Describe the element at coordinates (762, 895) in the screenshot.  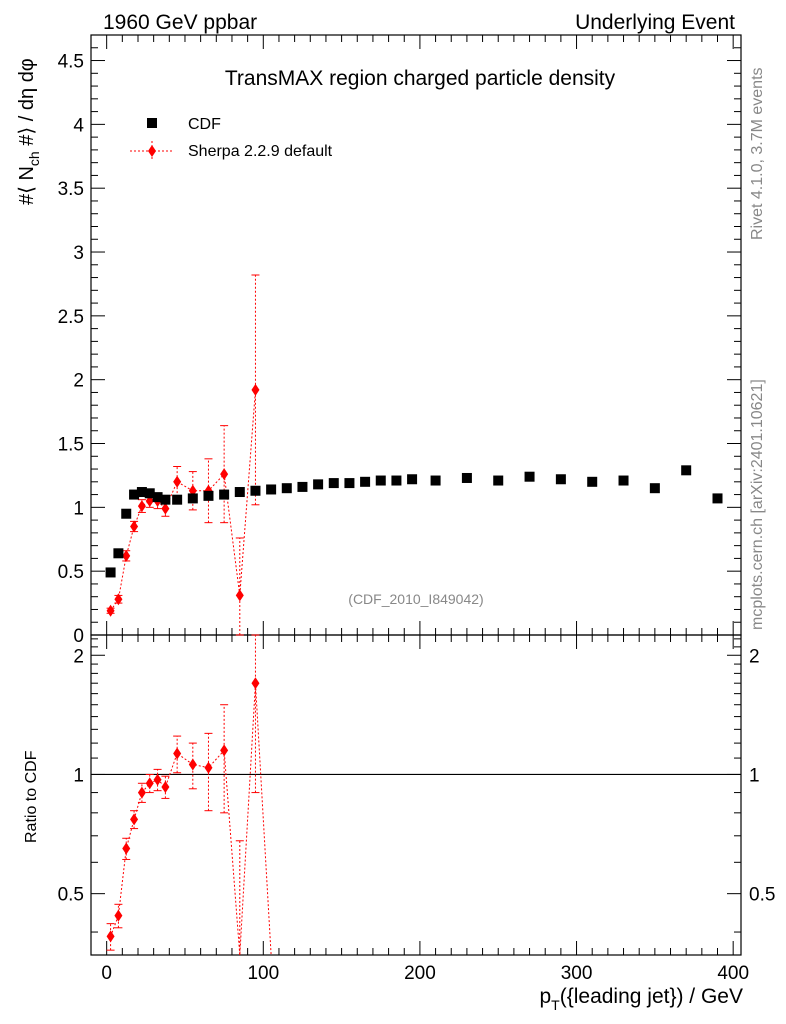
I see `ratio-y-tick-label-right: 0.5` at that location.